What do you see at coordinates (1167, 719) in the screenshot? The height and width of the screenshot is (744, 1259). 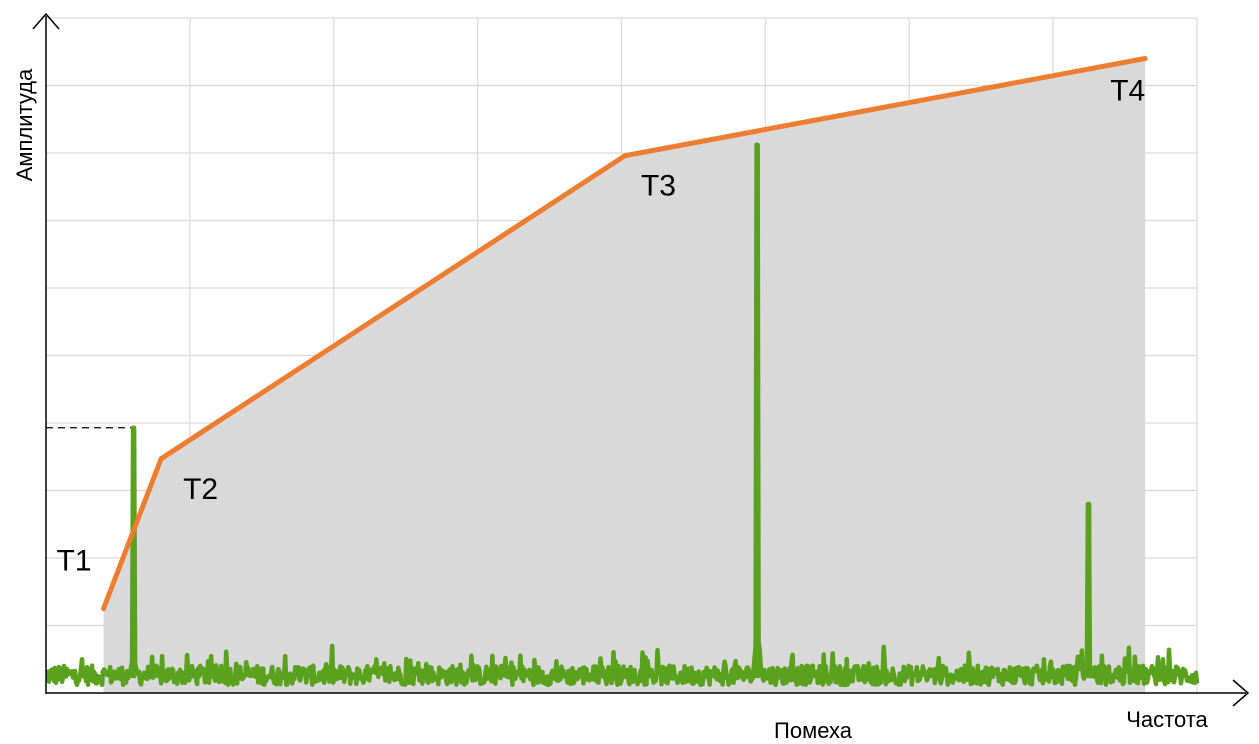 I see `x-axis-label: Частота` at bounding box center [1167, 719].